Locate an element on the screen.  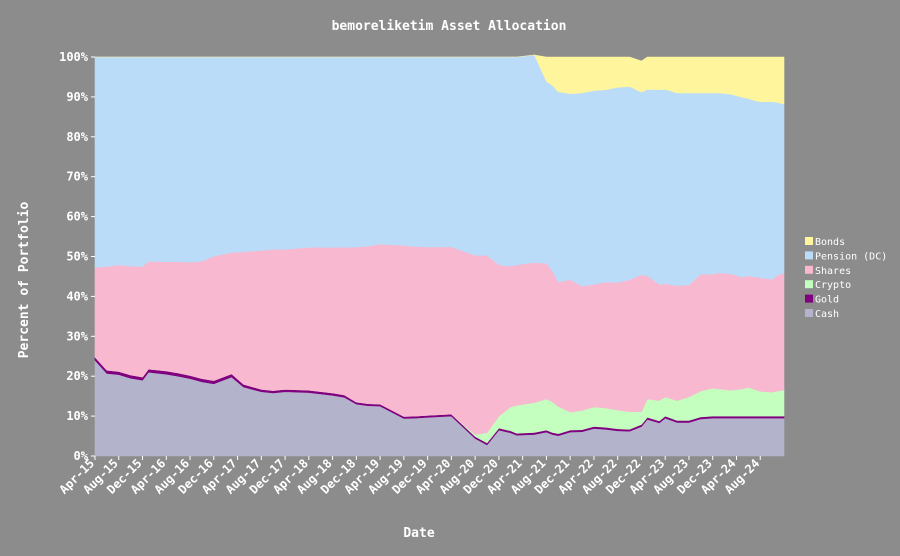
y-axis-ticks: 0% 10% 20% 30% 40% 50% 60% 70% 80% 90% 100% is located at coordinates (77, 256).